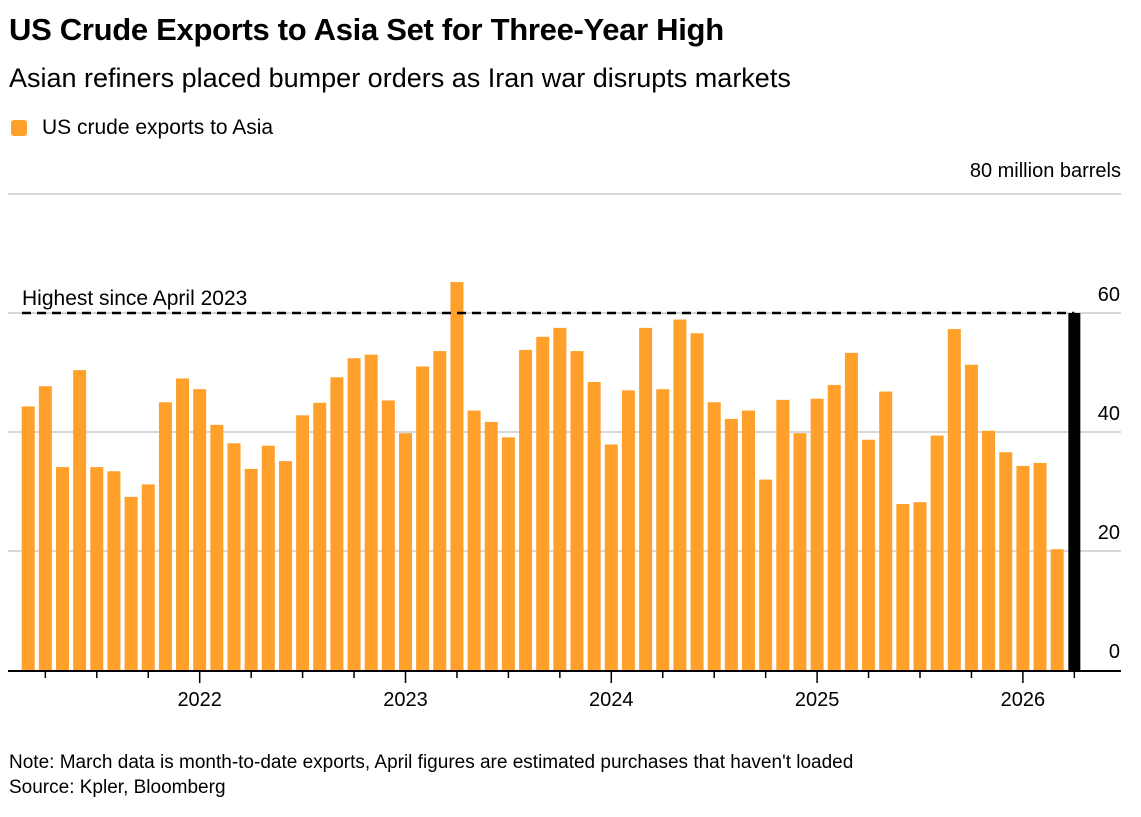  Describe the element at coordinates (1023, 700) in the screenshot. I see `x-tick-label: 2026` at that location.